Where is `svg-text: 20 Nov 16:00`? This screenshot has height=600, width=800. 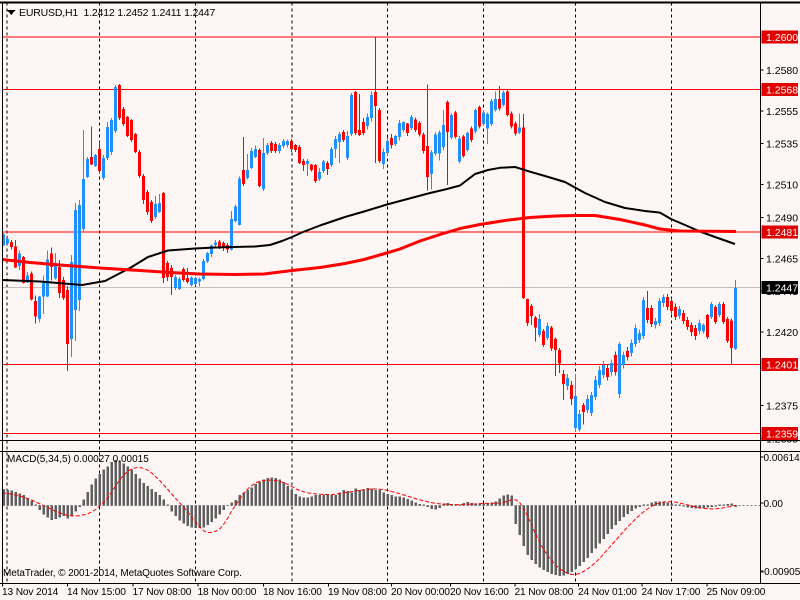
svg-text: 20 Nov 16:00 is located at coordinates (479, 592).